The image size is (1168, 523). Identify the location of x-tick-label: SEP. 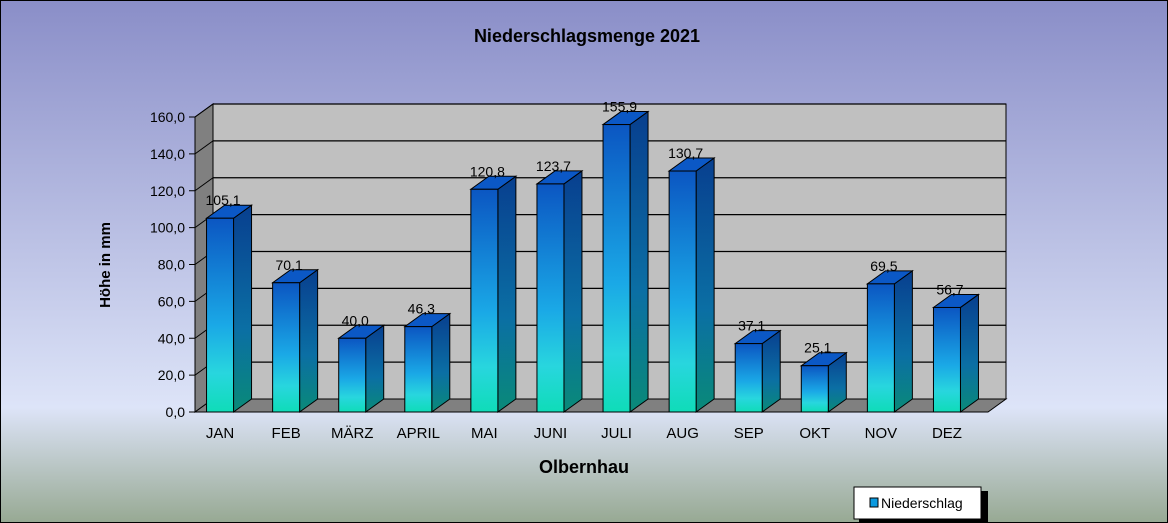
(749, 433).